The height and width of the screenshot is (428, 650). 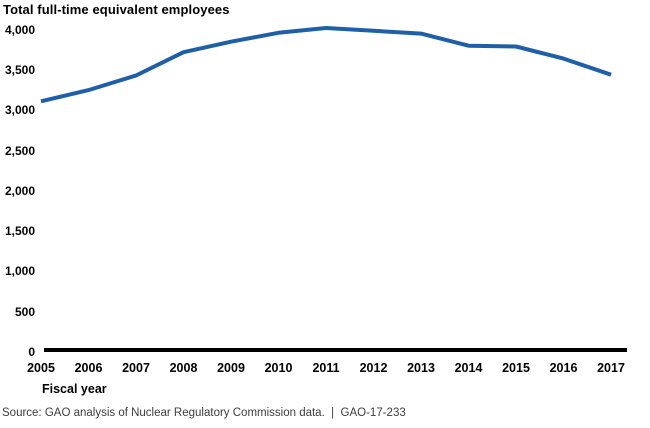 What do you see at coordinates (19, 231) in the screenshot?
I see `y-tick-label: 1,500` at bounding box center [19, 231].